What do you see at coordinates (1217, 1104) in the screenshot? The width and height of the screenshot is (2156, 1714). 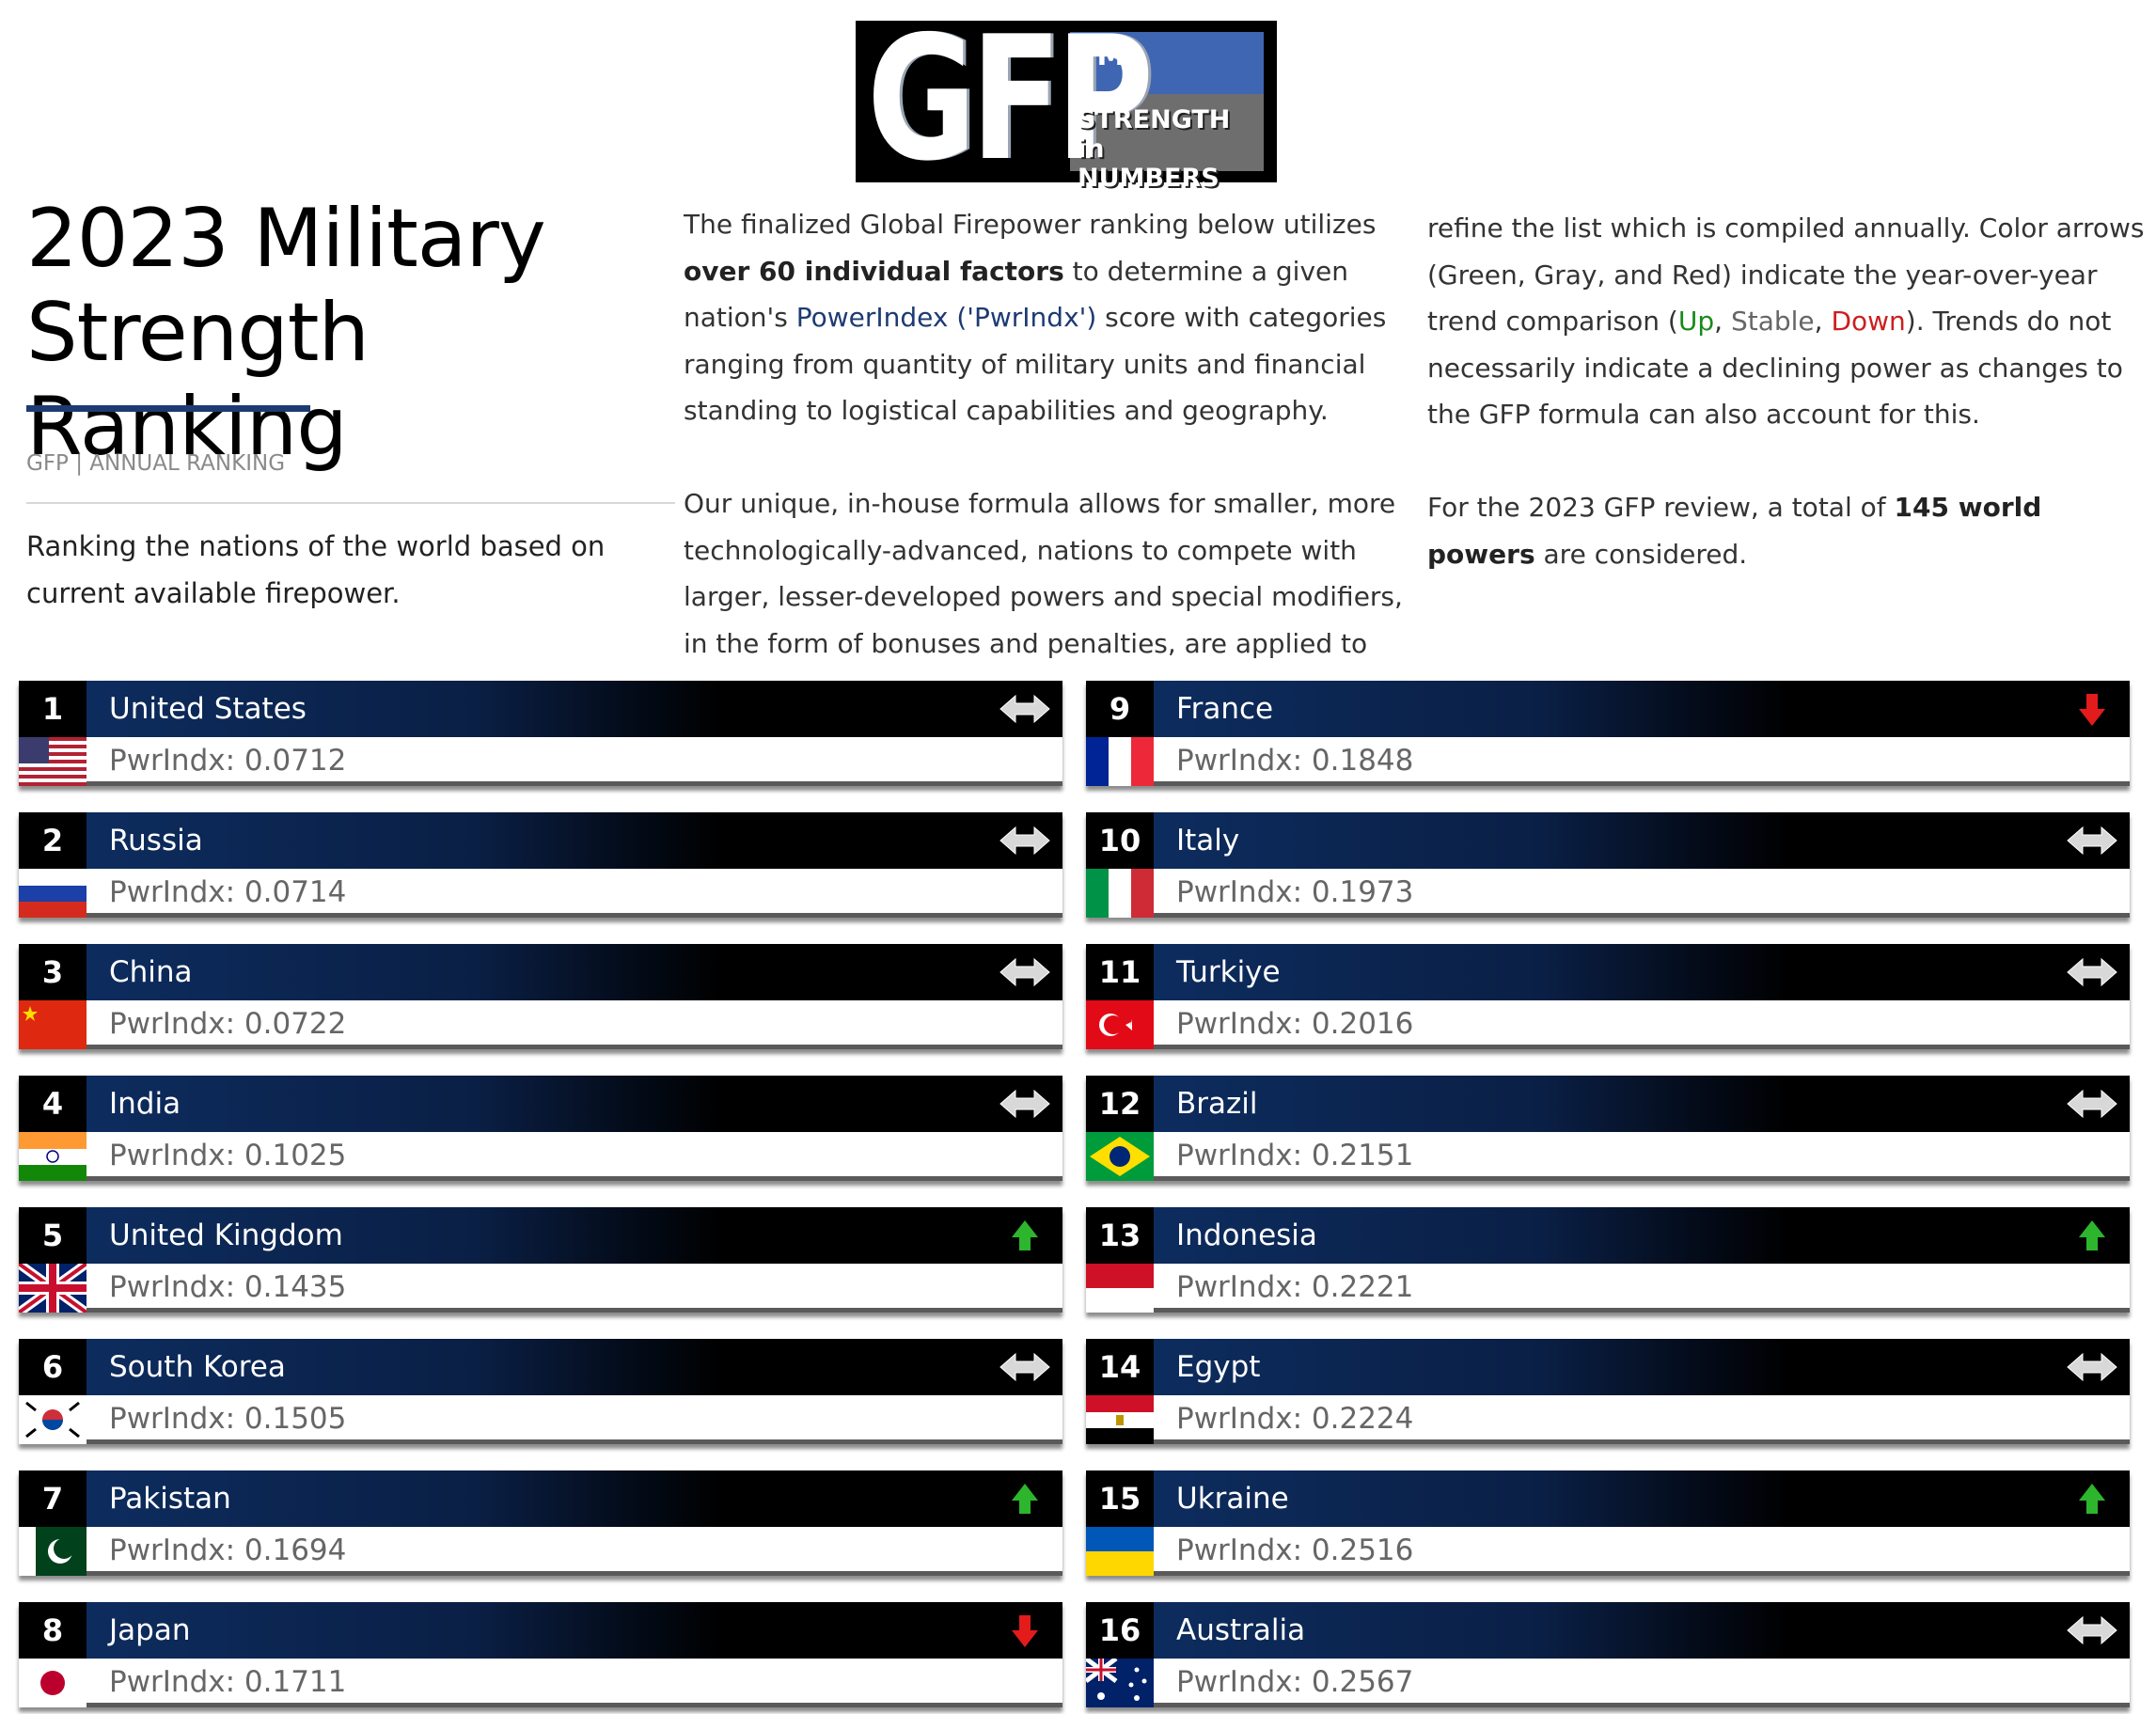 I see `country-name: Brazil` at bounding box center [1217, 1104].